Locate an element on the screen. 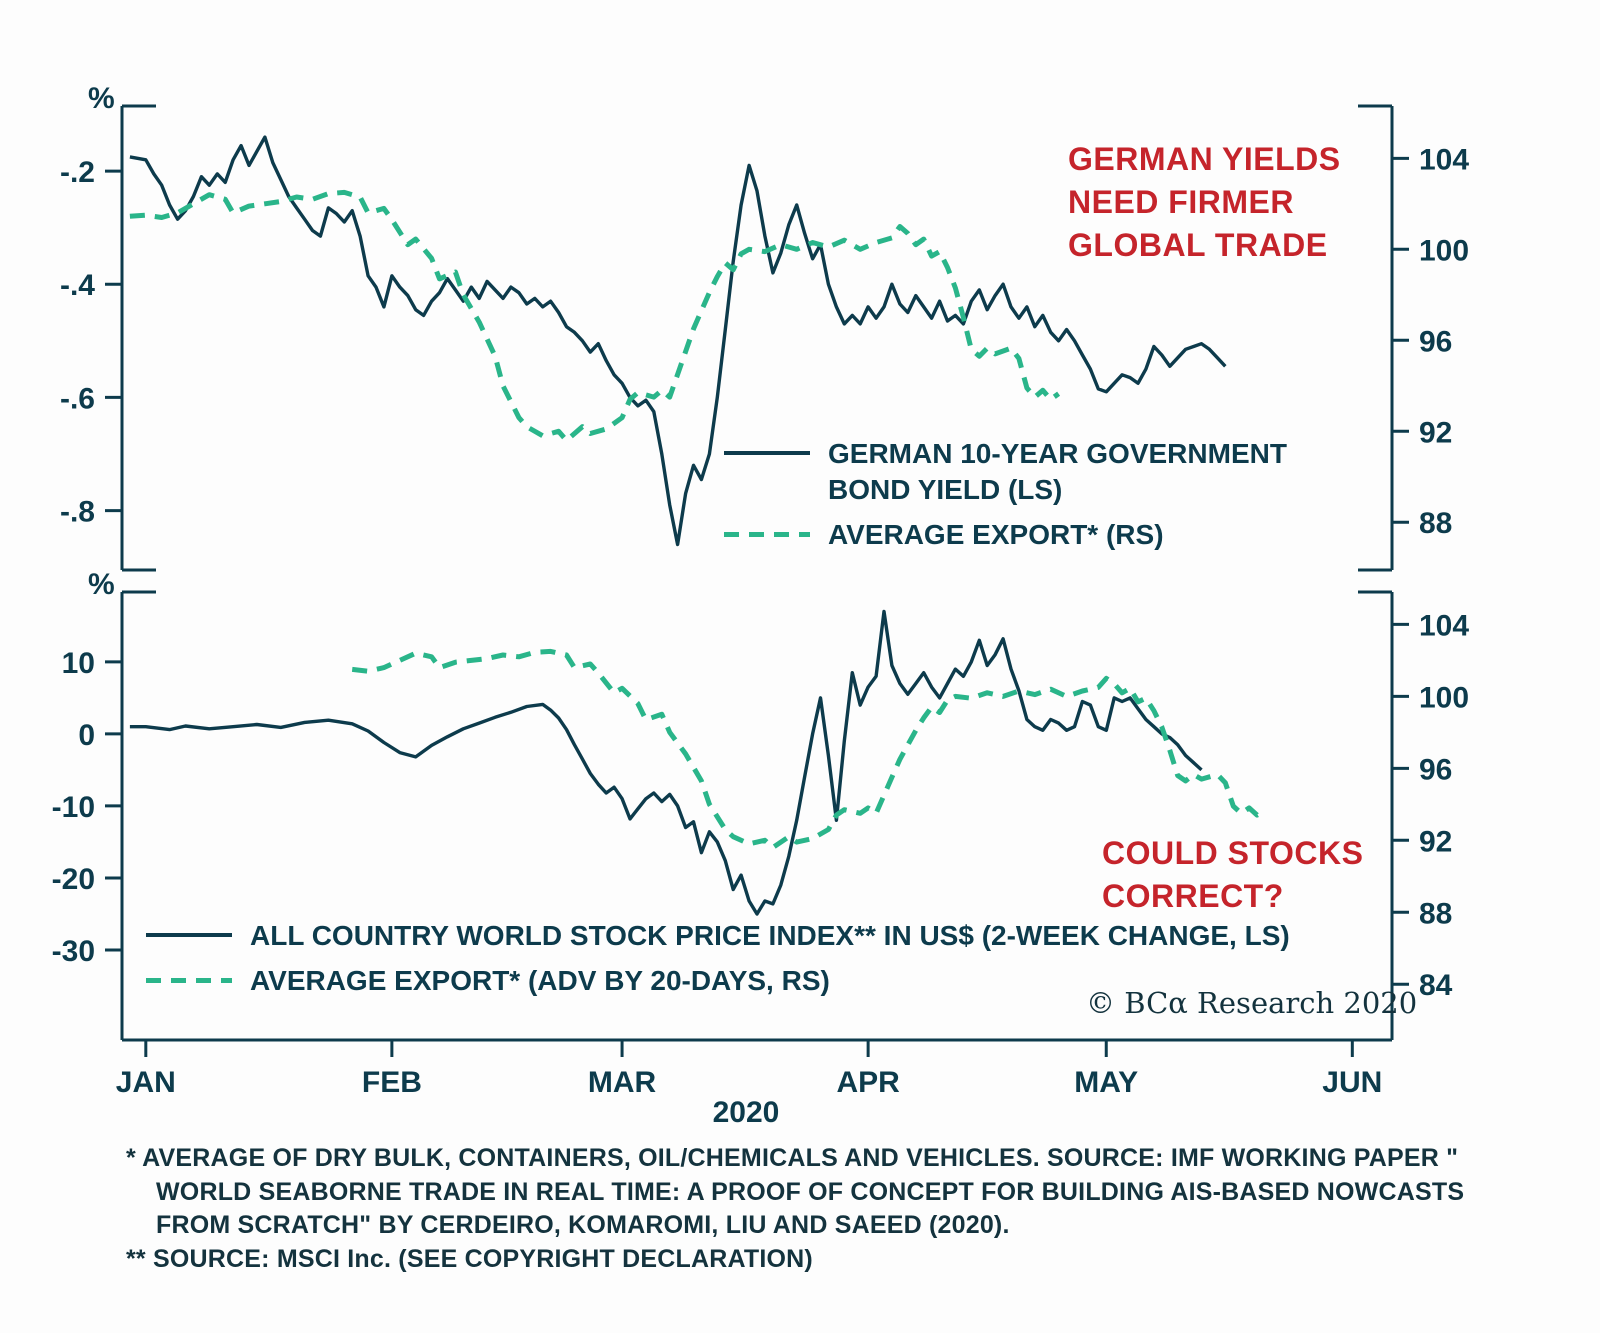  left-axis-tick-label: 10 is located at coordinates (78, 663).